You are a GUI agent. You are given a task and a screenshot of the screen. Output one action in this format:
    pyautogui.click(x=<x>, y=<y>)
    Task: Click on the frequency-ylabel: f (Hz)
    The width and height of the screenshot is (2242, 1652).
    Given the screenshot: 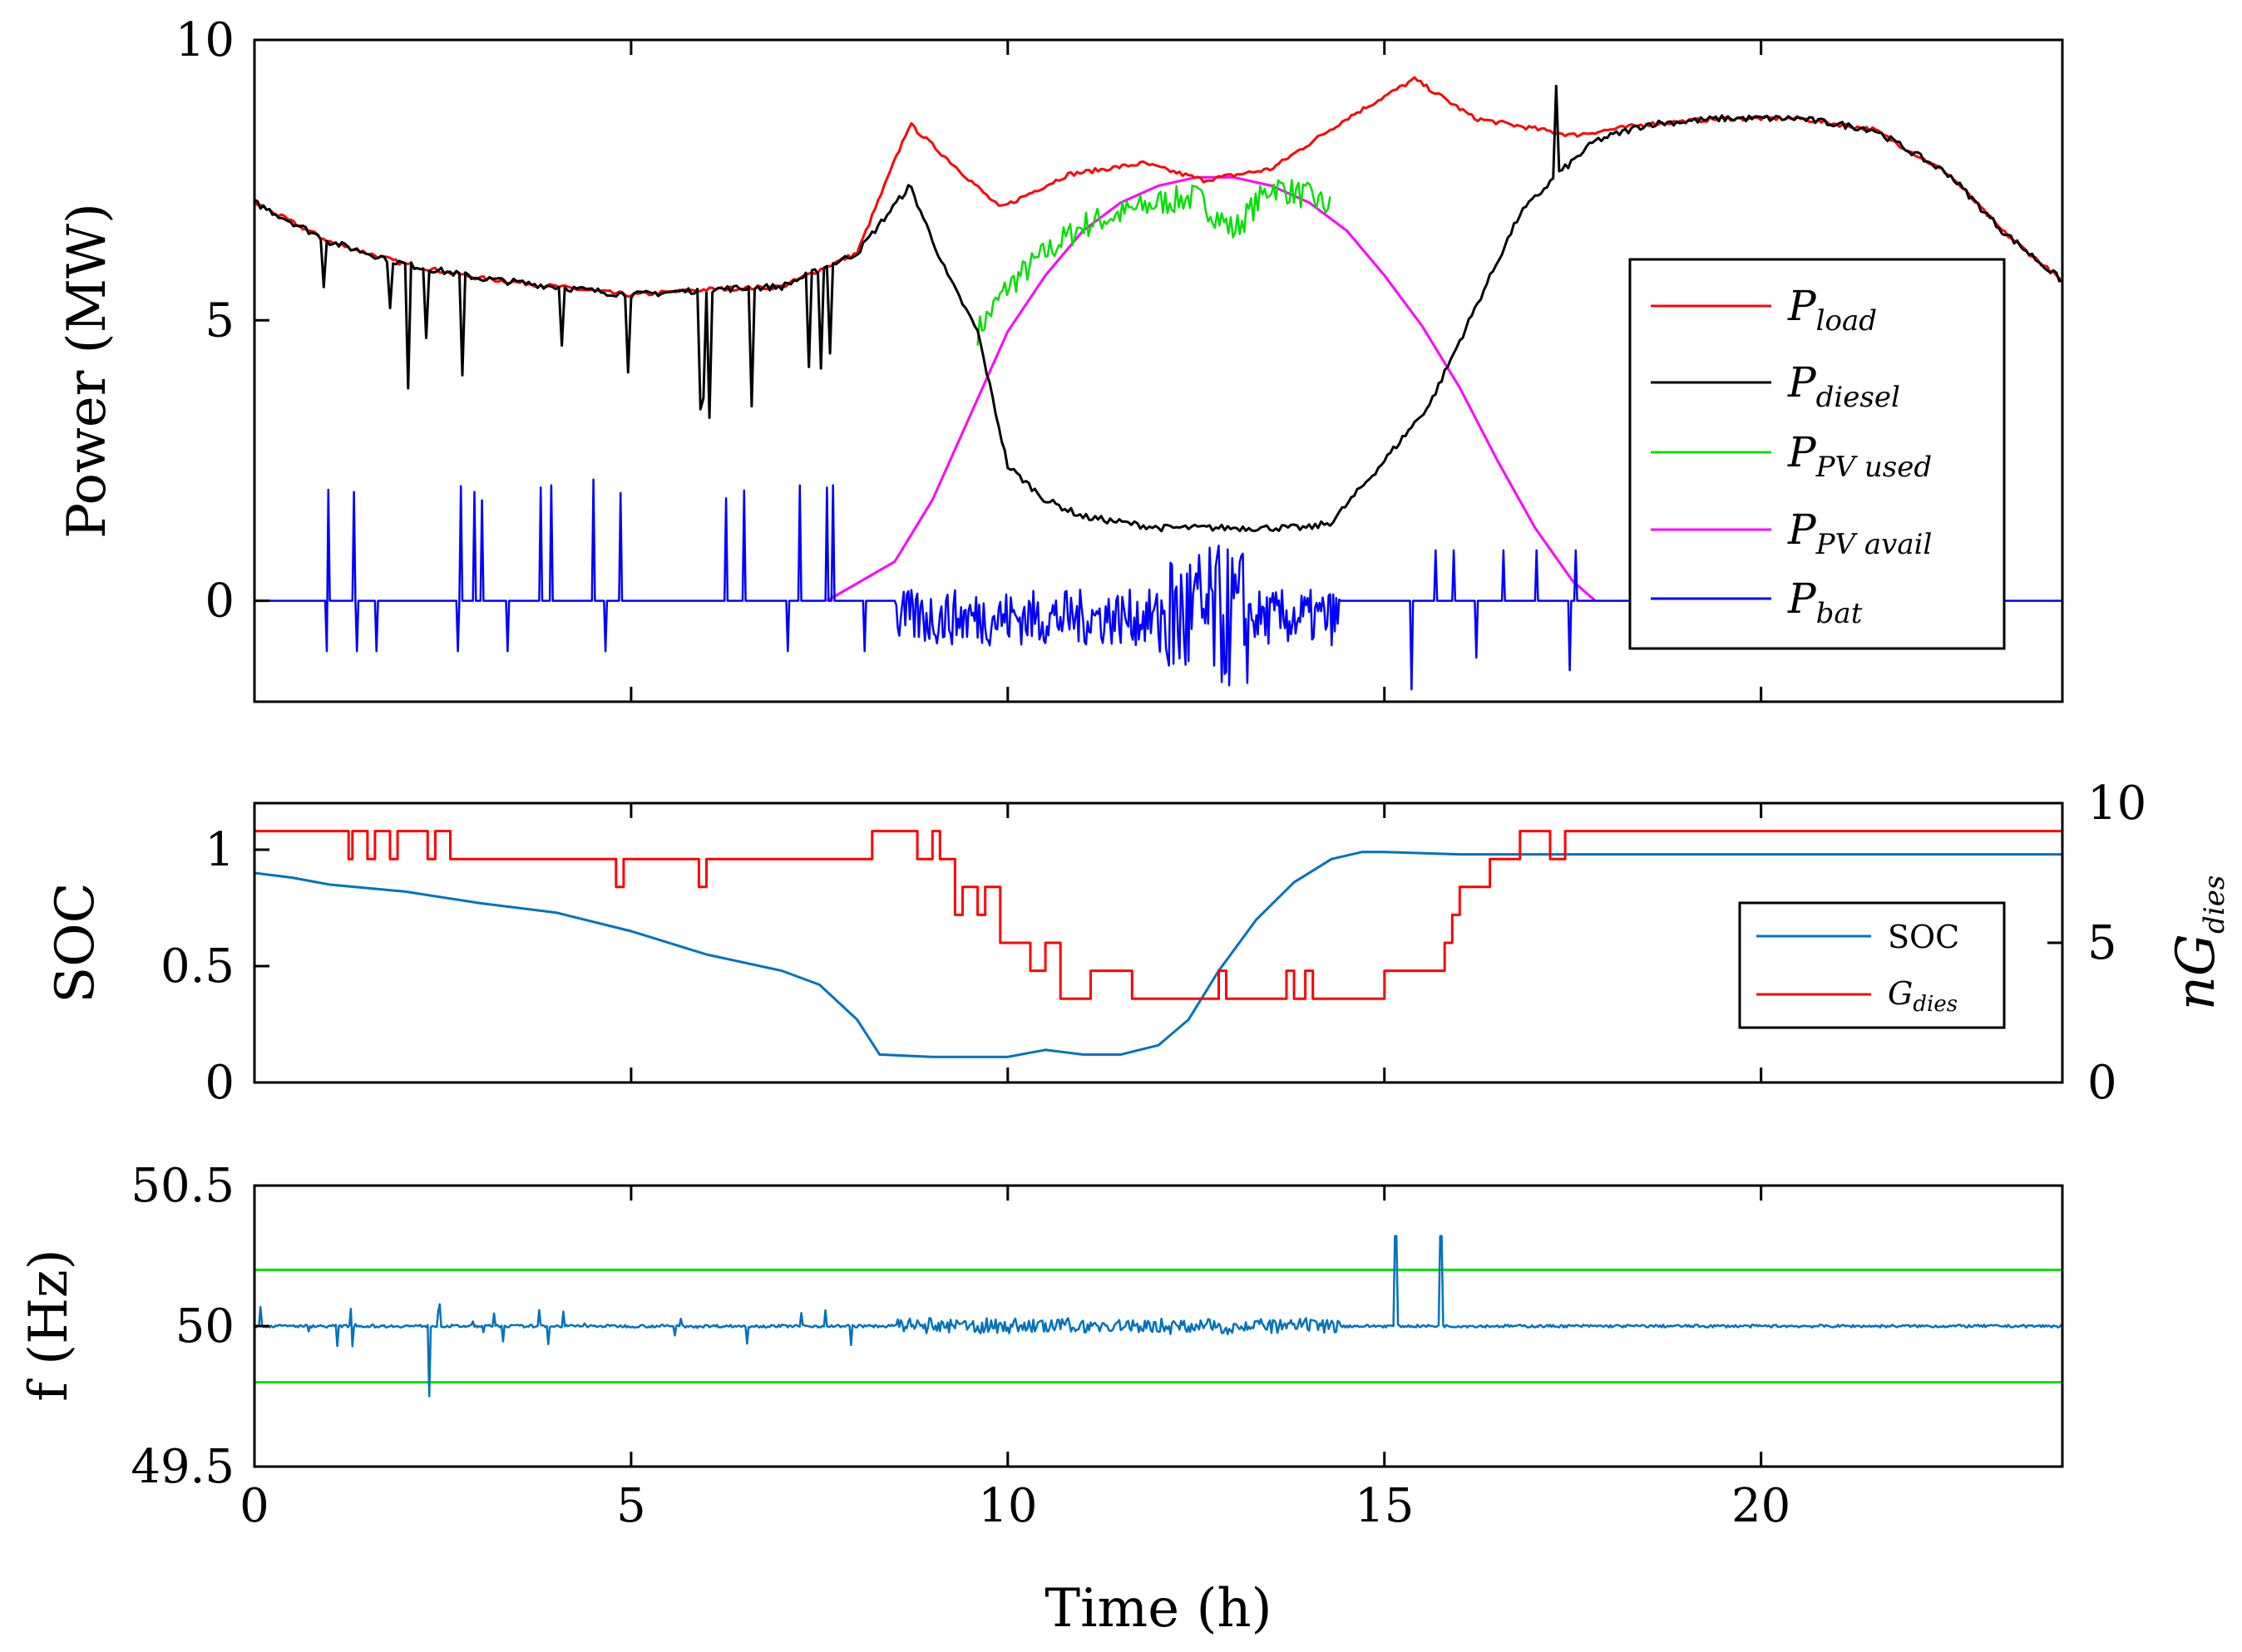 What is the action you would take?
    pyautogui.click(x=49, y=1326)
    